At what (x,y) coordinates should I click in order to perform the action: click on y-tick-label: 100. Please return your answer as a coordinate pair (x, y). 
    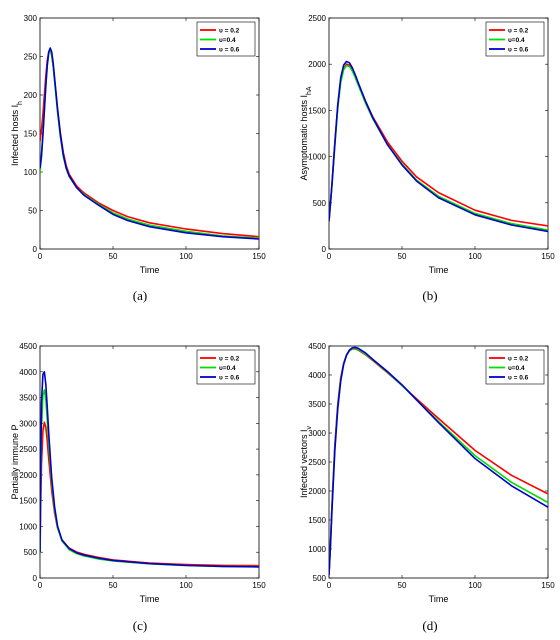
    Looking at the image, I should click on (31, 172).